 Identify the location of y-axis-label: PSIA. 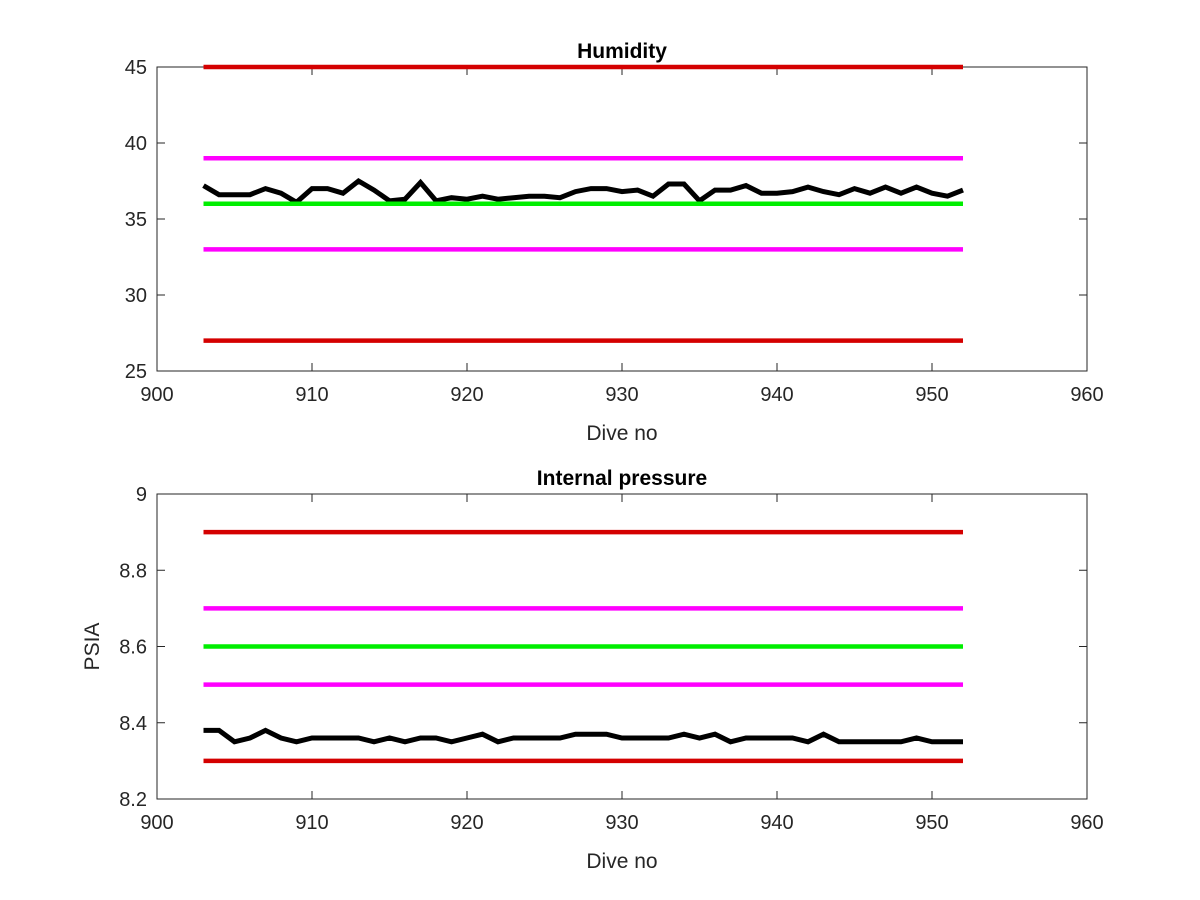
(92, 647).